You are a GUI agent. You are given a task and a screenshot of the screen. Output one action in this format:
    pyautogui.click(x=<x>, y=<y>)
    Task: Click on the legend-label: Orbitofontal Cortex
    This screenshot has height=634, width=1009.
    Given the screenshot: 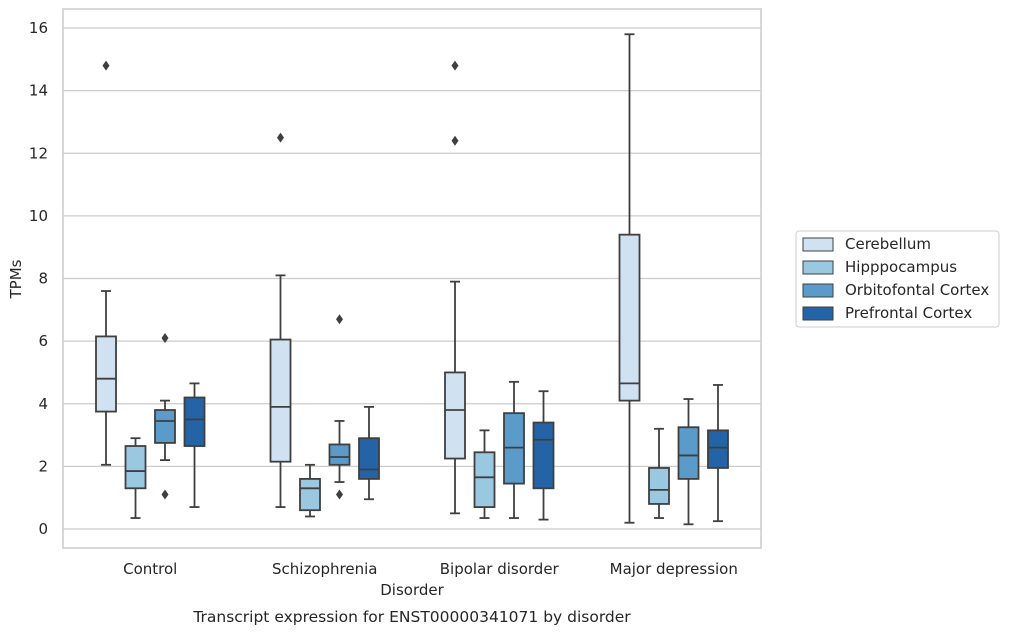 What is the action you would take?
    pyautogui.click(x=917, y=290)
    